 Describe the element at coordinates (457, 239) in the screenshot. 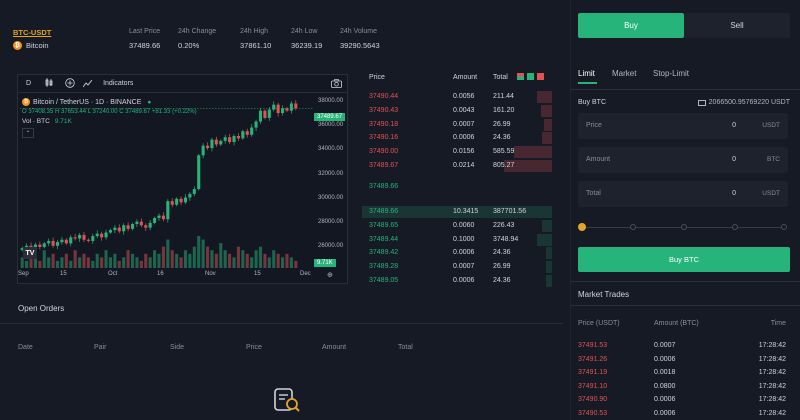

I see `ob-bid-row: 37489.44 0.1000 3748.94` at that location.